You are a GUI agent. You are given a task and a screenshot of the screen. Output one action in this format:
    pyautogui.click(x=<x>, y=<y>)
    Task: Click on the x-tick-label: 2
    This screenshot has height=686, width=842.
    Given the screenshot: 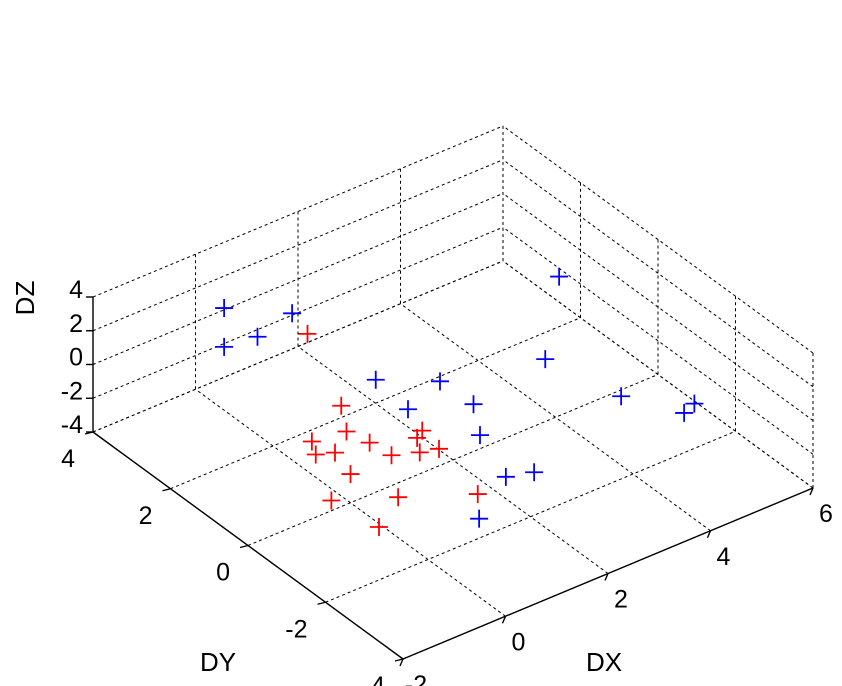 What is the action you would take?
    pyautogui.click(x=621, y=600)
    